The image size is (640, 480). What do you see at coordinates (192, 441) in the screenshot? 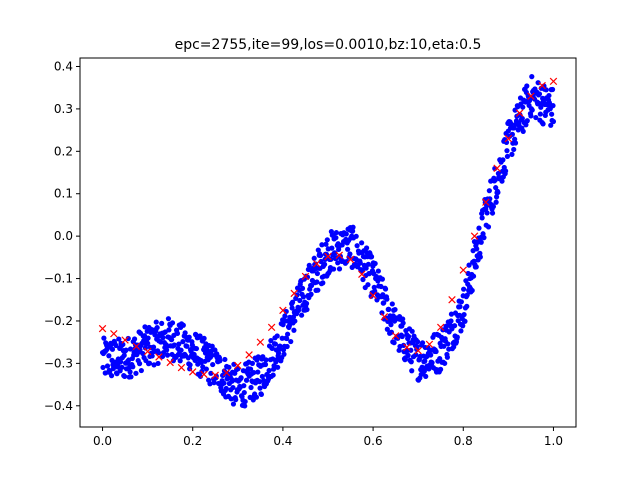
I see `x-tick-label: 0.2` at bounding box center [192, 441].